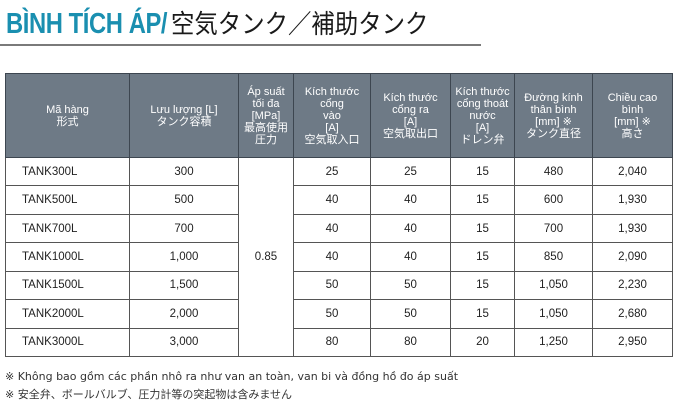  What do you see at coordinates (410, 133) in the screenshot?
I see `header-line: 空気取出口` at bounding box center [410, 133].